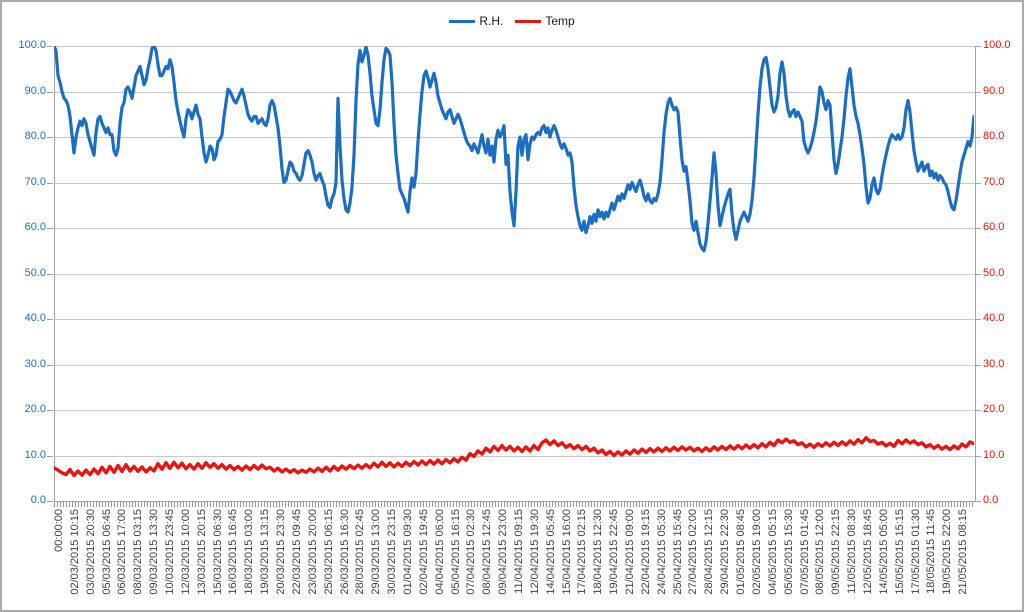 The width and height of the screenshot is (1024, 612). What do you see at coordinates (566, 552) in the screenshot?
I see `x-axis-label: 15/04/2015 16:00` at bounding box center [566, 552].